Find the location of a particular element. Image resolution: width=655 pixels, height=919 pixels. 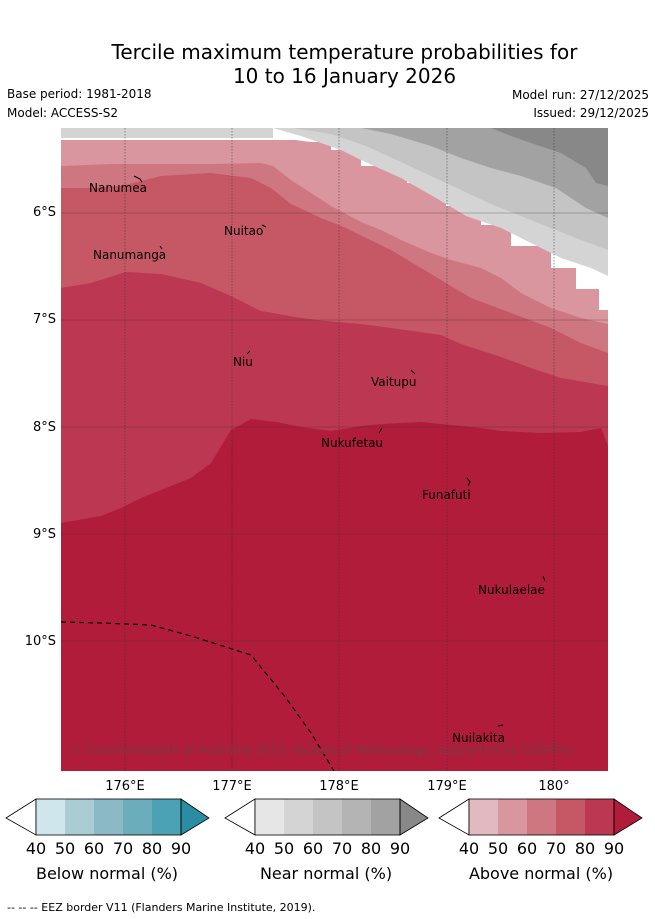

above-tick-70: 70 is located at coordinates (556, 848).